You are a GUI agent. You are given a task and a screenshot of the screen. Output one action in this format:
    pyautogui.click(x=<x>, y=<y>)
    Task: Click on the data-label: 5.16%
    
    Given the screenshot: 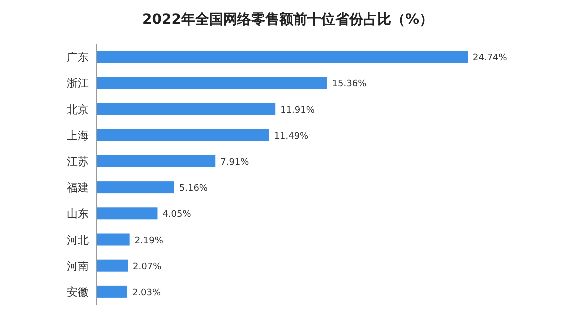 What is the action you would take?
    pyautogui.click(x=193, y=189)
    